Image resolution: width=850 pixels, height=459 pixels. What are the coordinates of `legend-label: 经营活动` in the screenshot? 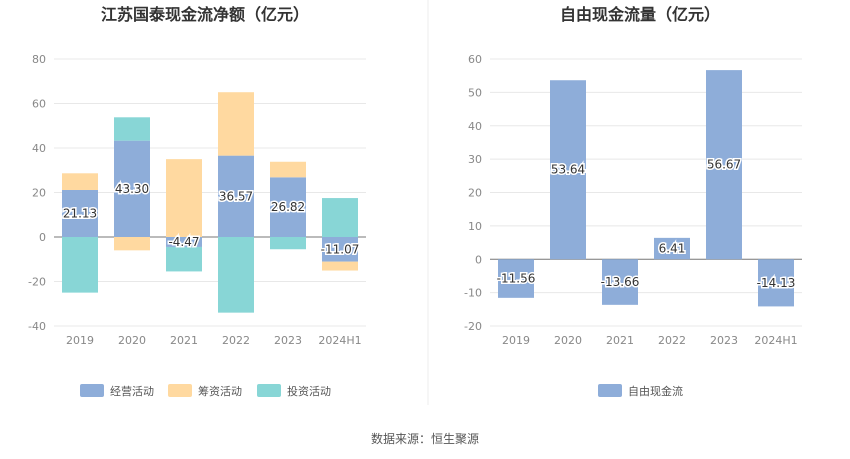 It's located at (132, 391).